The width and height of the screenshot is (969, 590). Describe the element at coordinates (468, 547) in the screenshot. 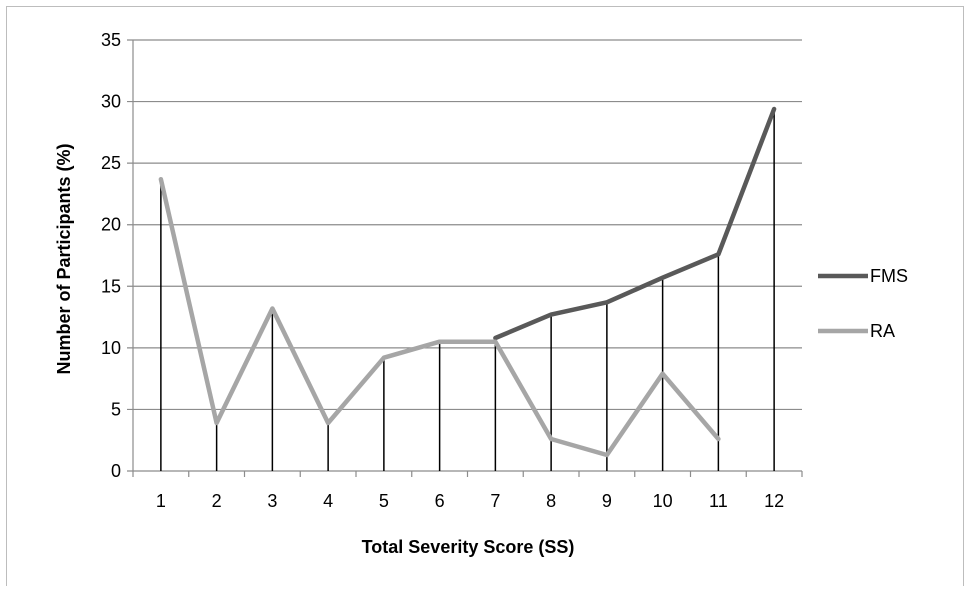

I see `x-axis-title: Total Severity Score (SS)` at that location.